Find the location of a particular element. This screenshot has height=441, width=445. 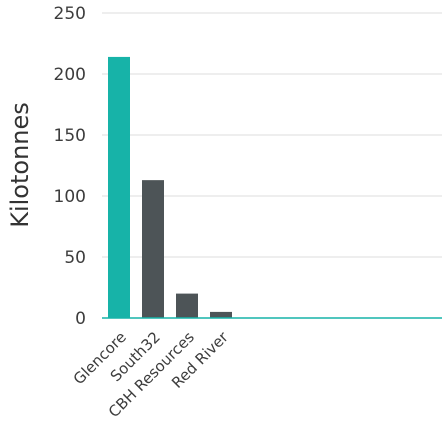

y-axis-title: Kilotonnes is located at coordinates (20, 165).